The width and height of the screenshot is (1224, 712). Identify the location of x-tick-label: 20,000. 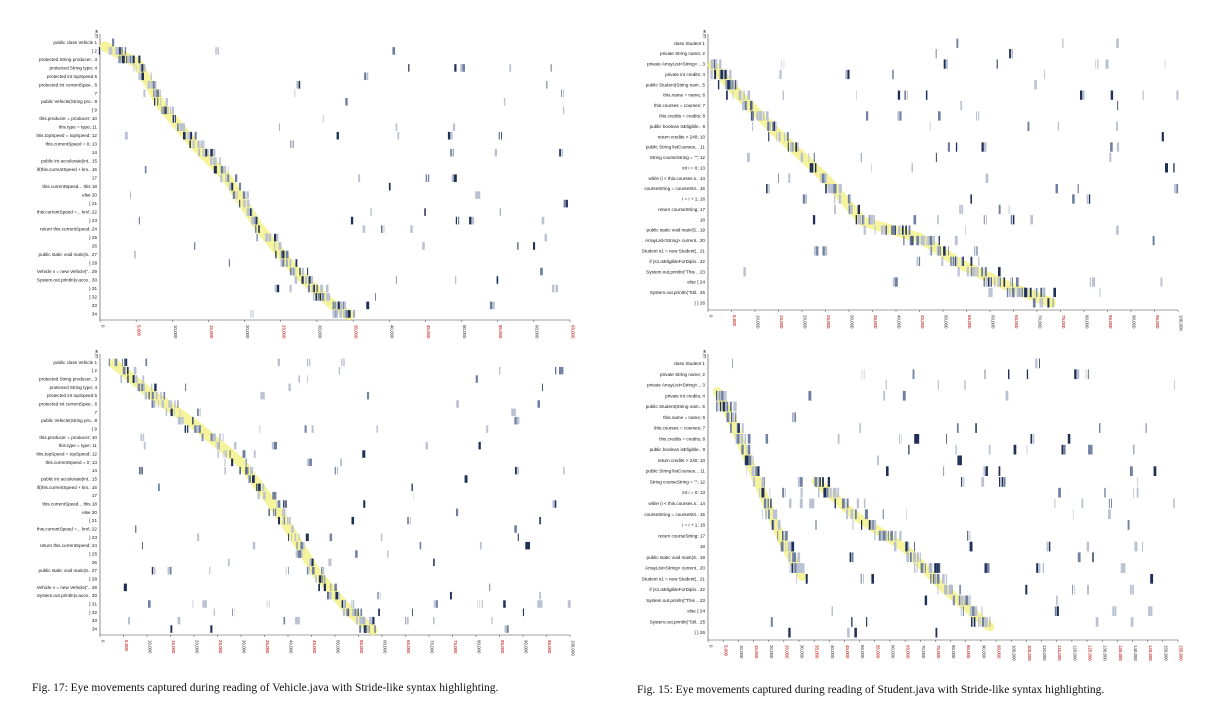
(247, 332).